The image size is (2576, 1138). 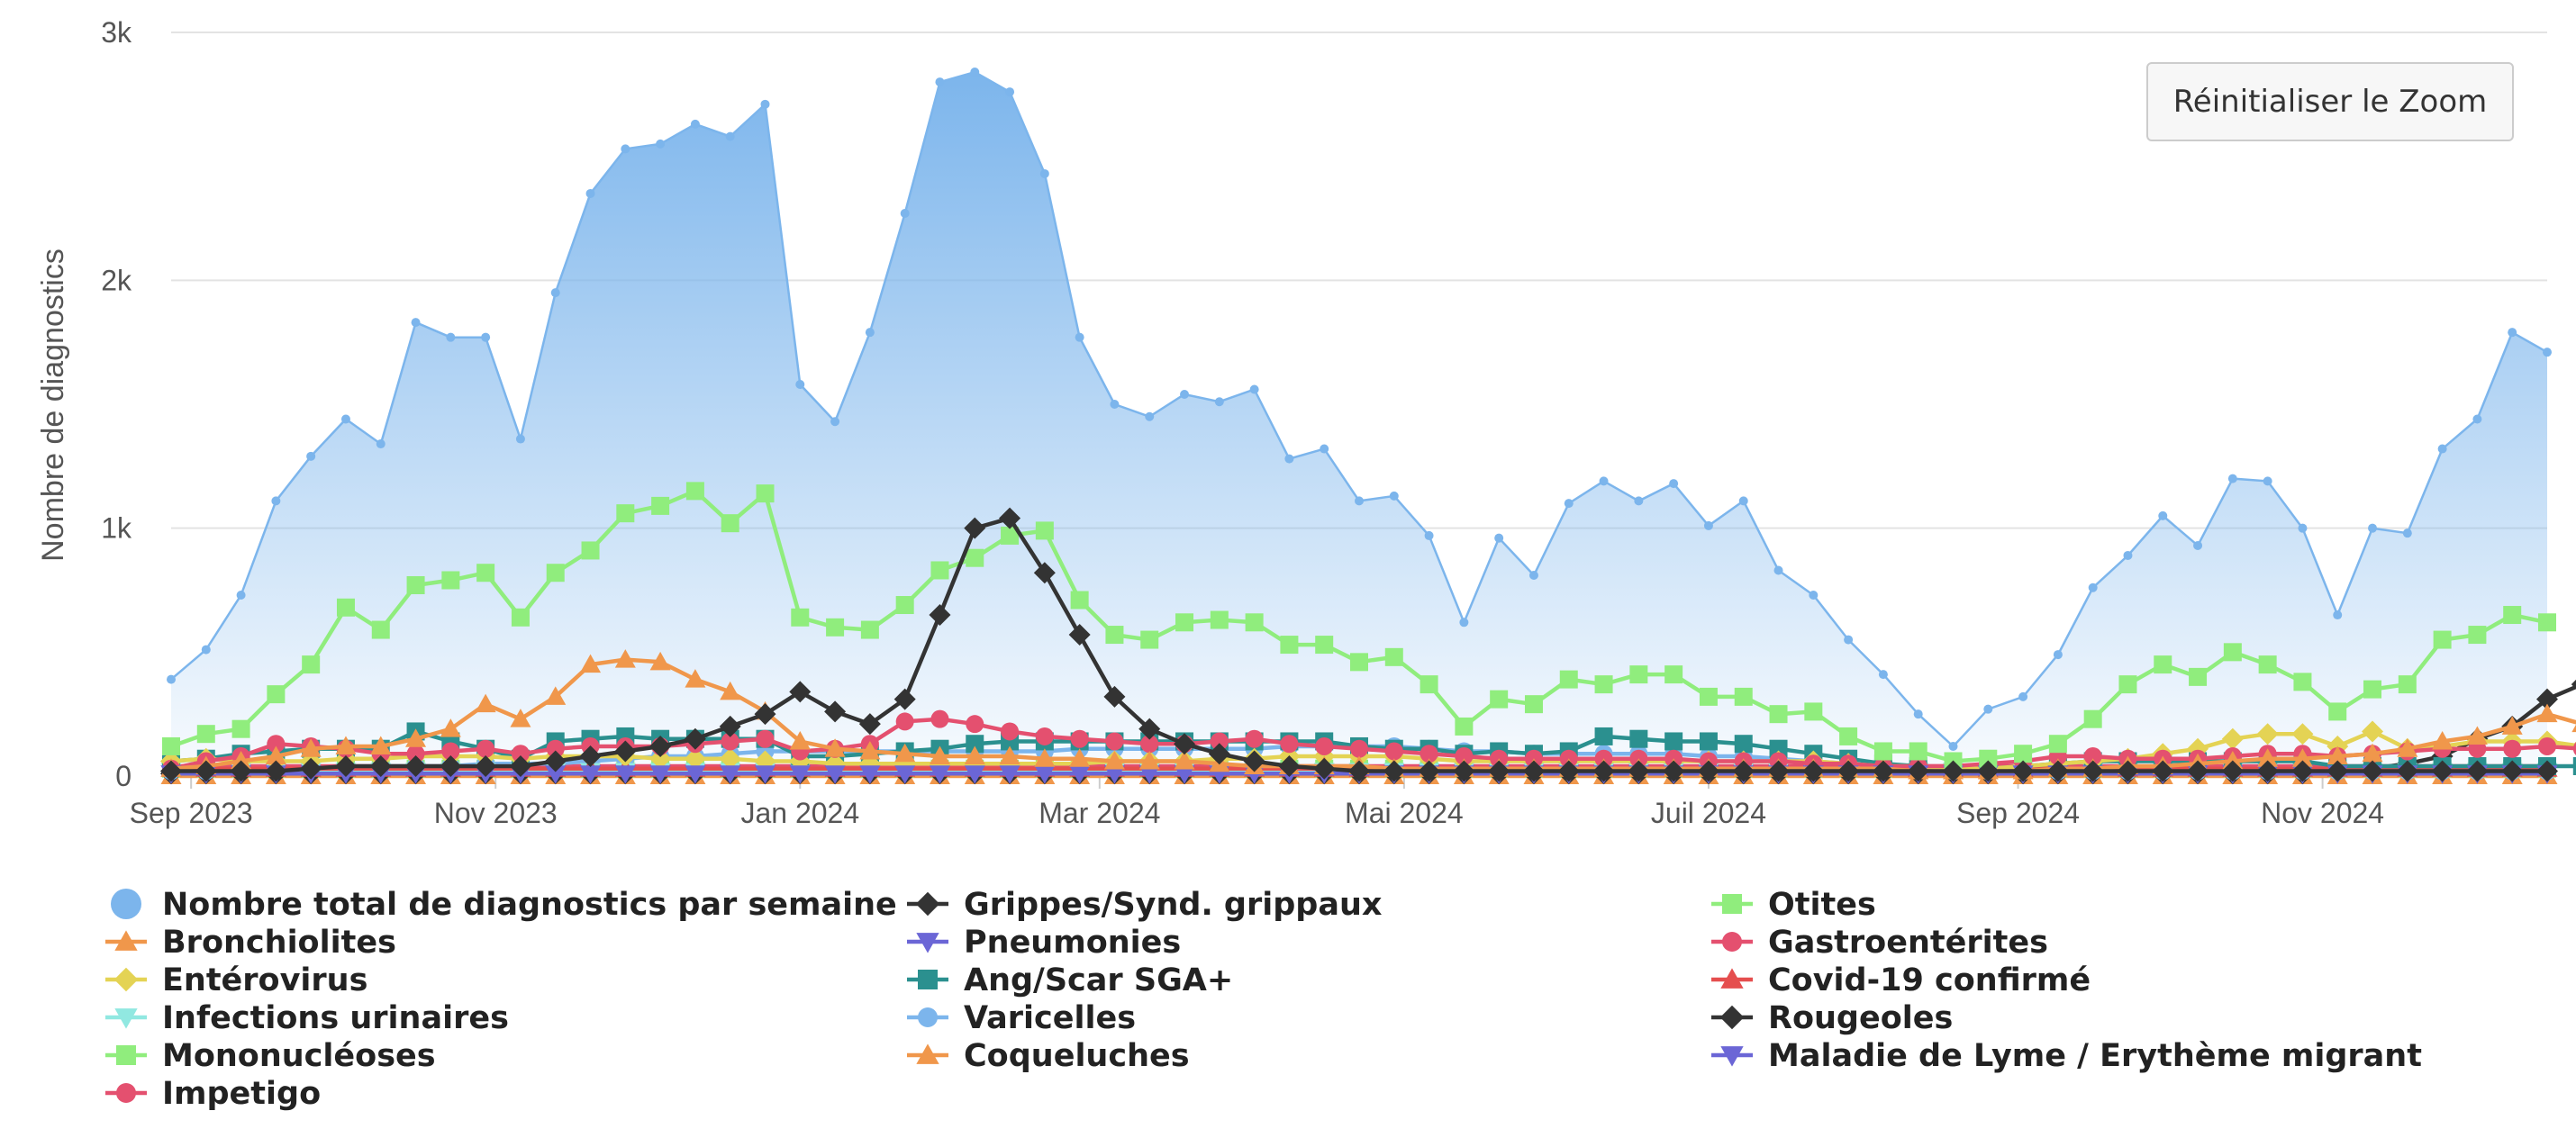 What do you see at coordinates (1048, 1056) in the screenshot?
I see `legend-item: Coqueluches` at bounding box center [1048, 1056].